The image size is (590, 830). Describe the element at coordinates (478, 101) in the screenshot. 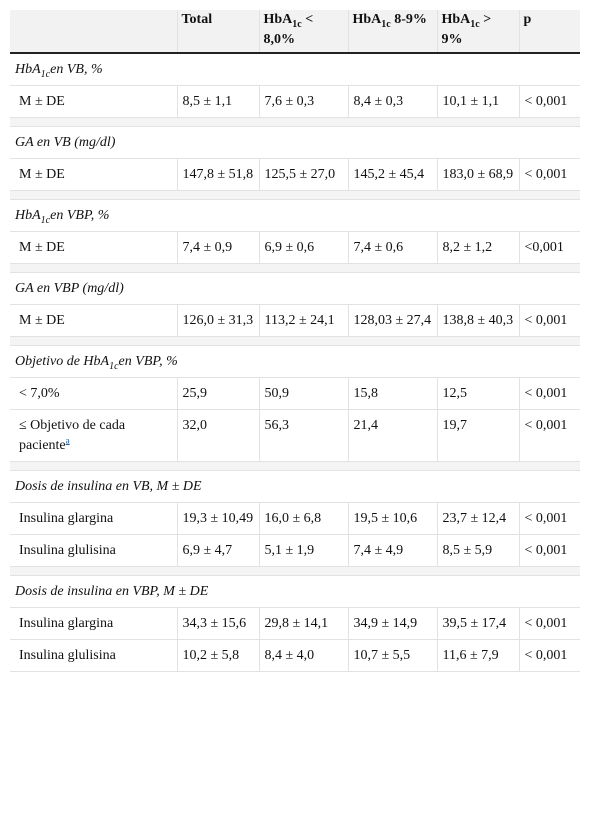

I see `value-cell: 10,1 ± 1,1` at that location.